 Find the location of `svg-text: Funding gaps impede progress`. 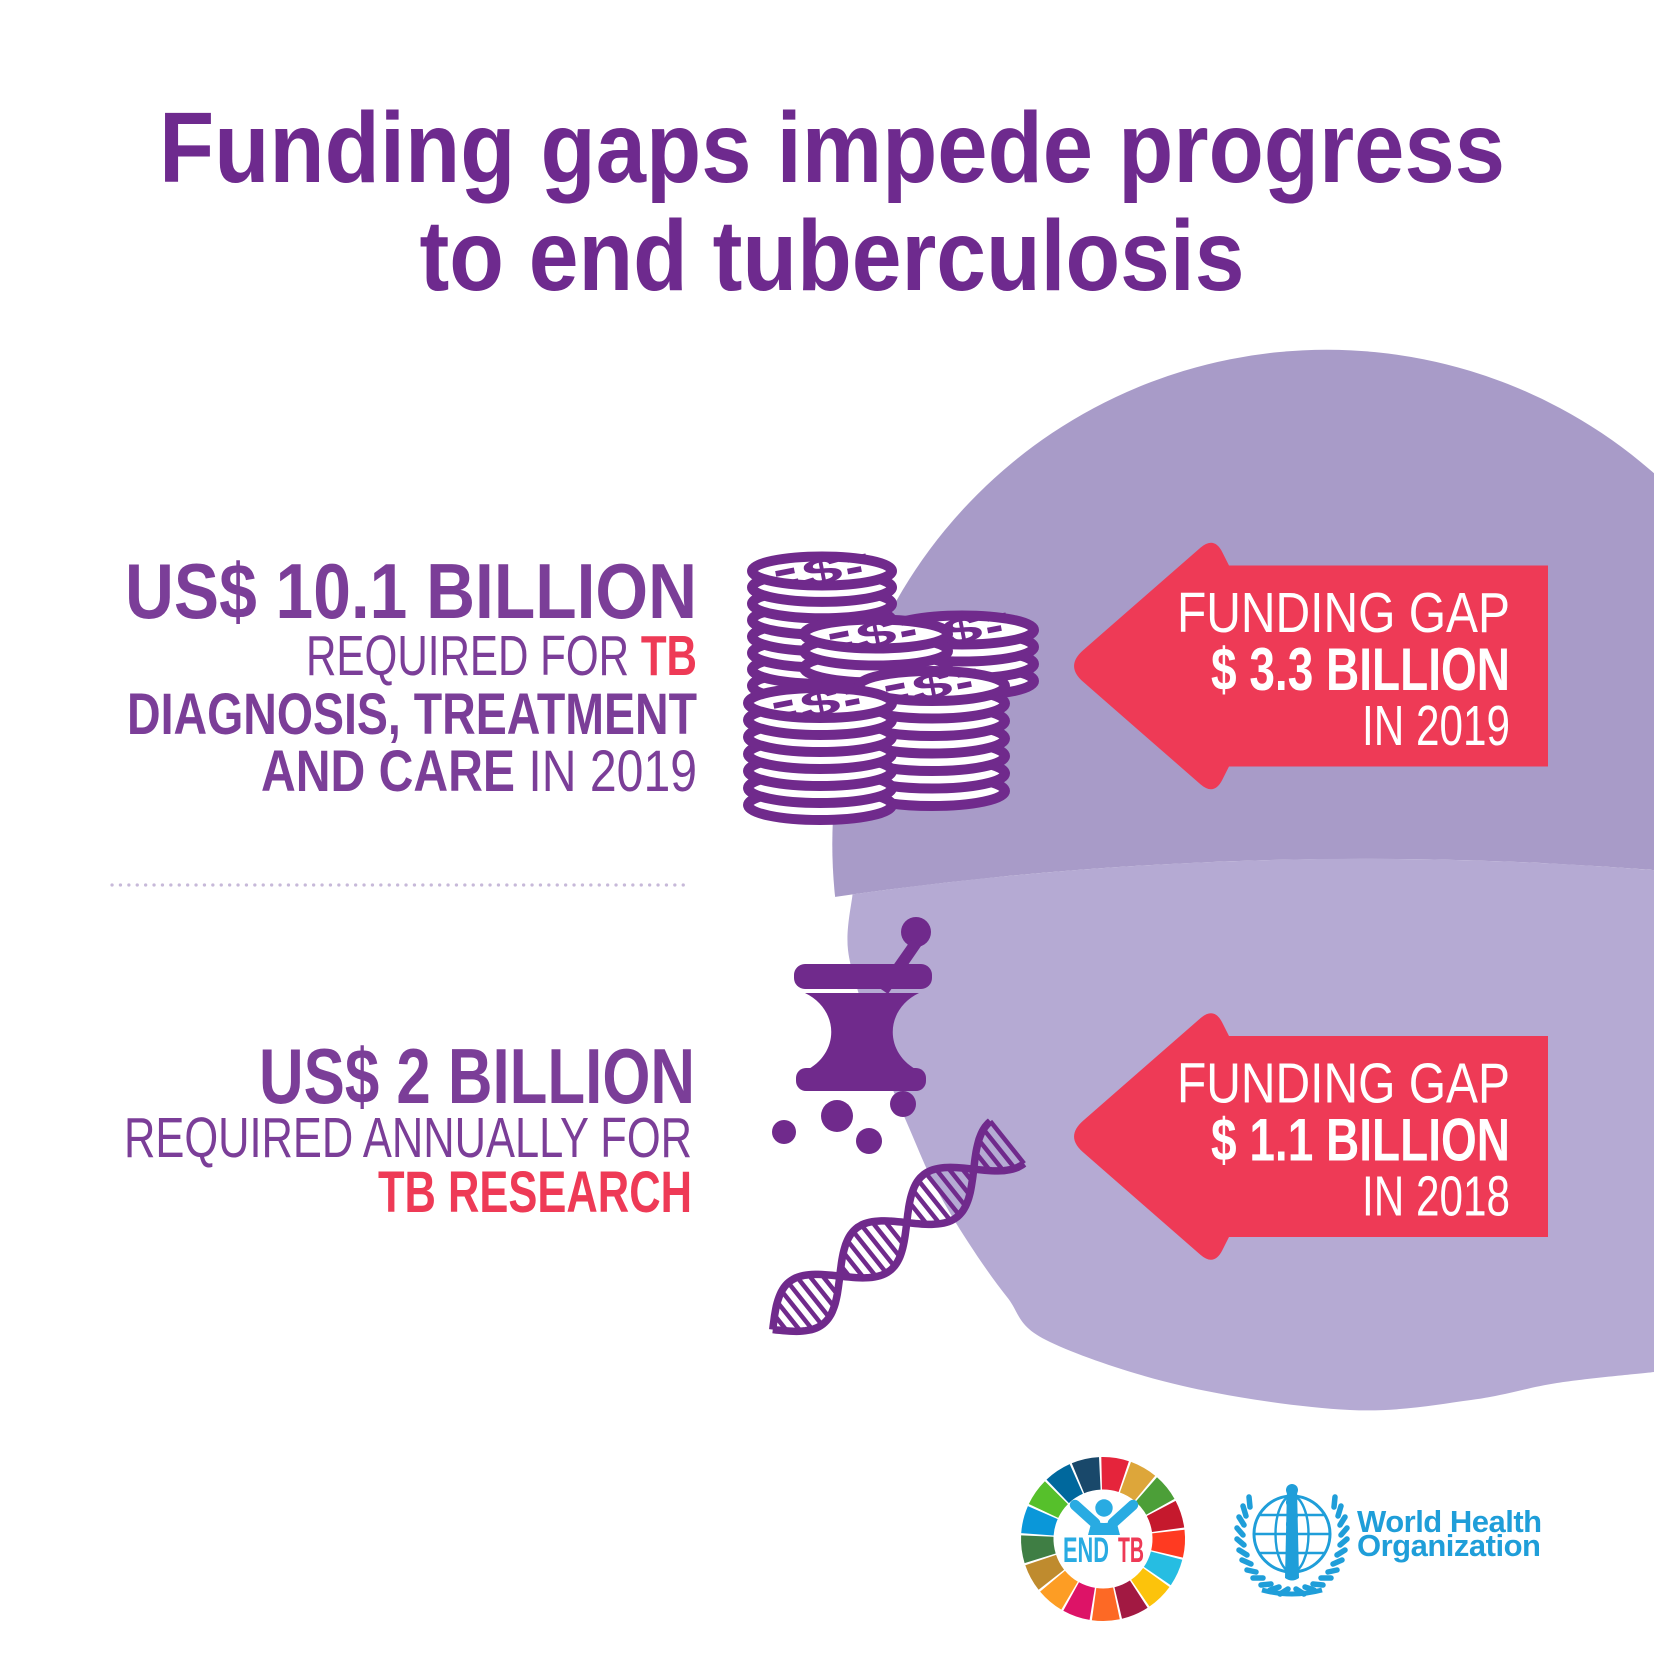

svg-text: Funding gaps impede progress is located at coordinates (832, 148).